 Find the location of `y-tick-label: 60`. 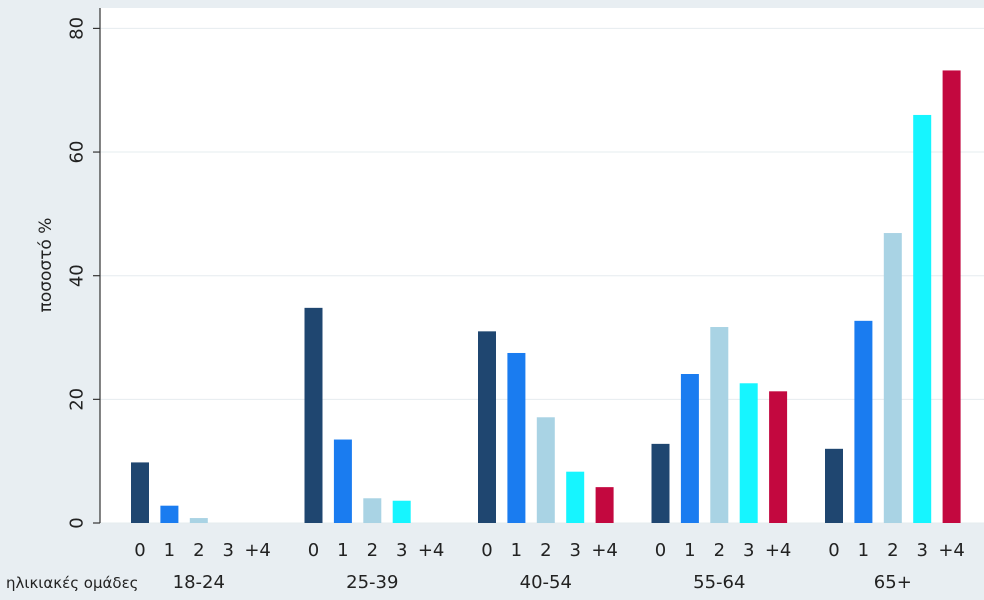

y-tick-label: 60 is located at coordinates (76, 152).